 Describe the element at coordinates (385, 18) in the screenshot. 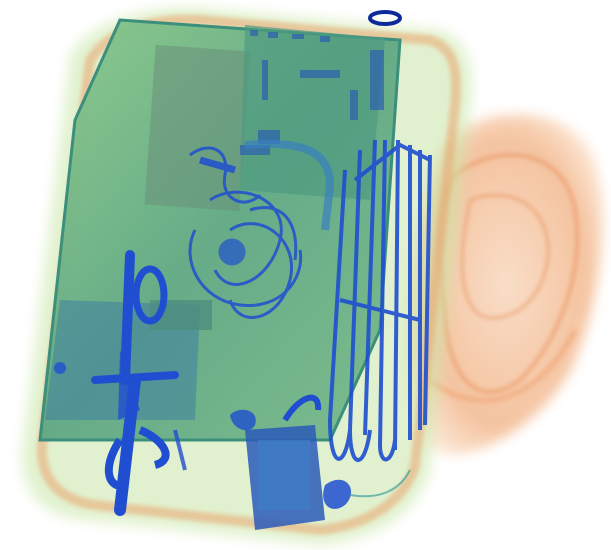

I see `clip` at that location.